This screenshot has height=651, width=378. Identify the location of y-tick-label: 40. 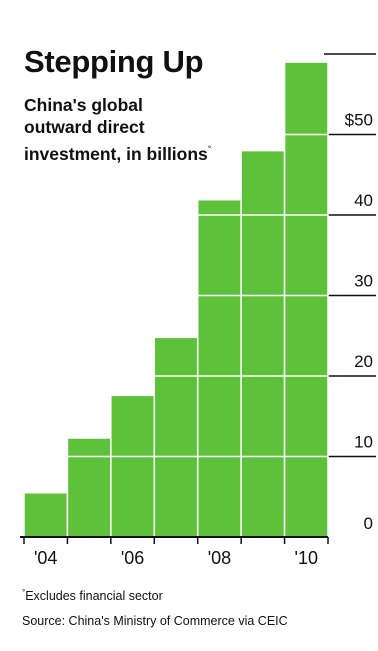
(363, 200).